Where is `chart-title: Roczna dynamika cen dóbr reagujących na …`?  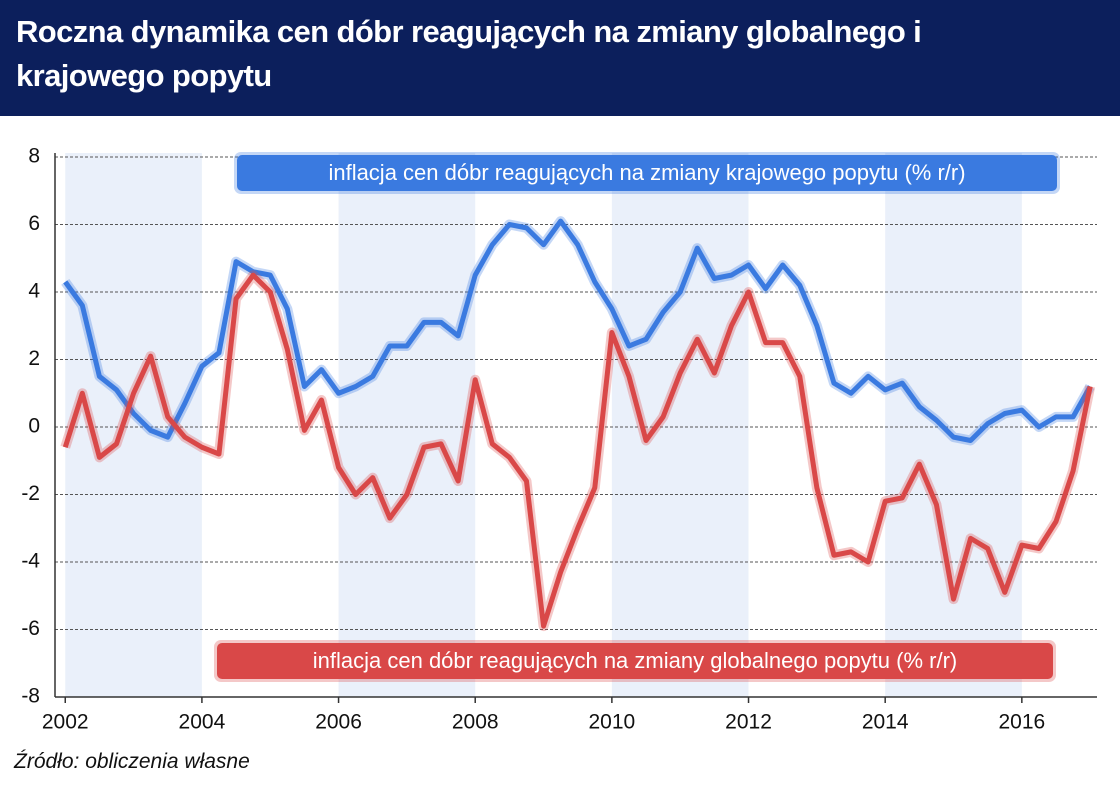 chart-title: Roczna dynamika cen dóbr reagujących na … is located at coordinates (469, 53).